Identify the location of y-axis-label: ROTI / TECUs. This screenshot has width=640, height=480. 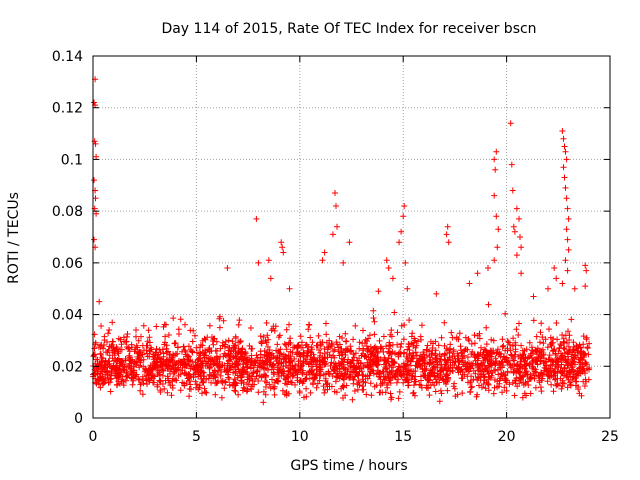
(14, 238).